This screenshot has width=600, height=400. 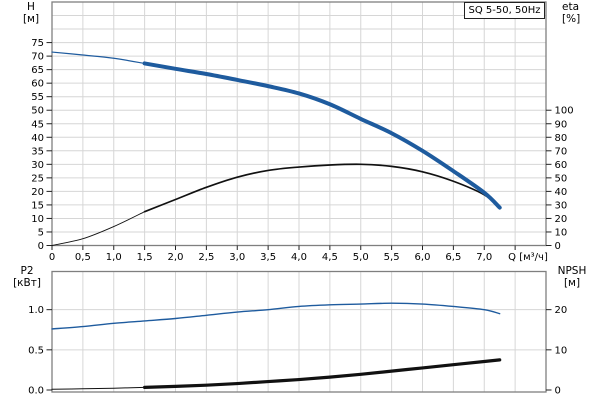 What do you see at coordinates (561, 178) in the screenshot?
I see `eta-tick-label: 50` at bounding box center [561, 178].